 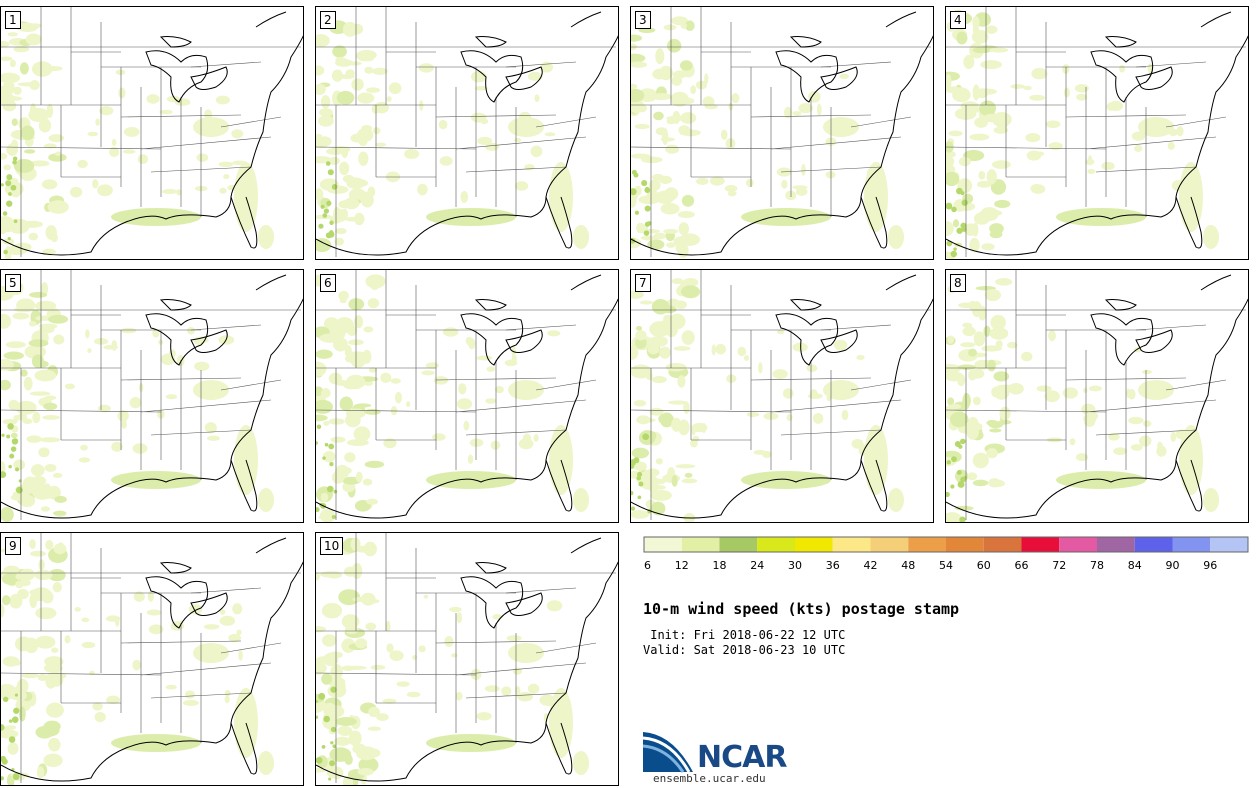 What do you see at coordinates (742, 757) in the screenshot?
I see `logo-text: NCAR` at bounding box center [742, 757].